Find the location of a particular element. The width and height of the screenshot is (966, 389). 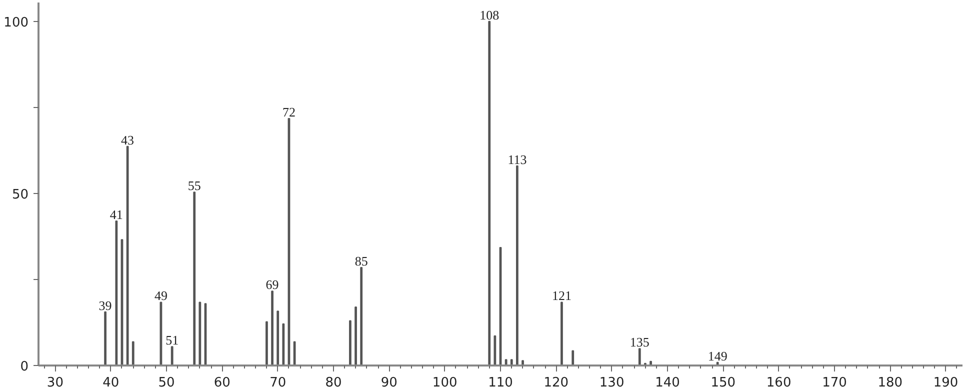

annotation: 108 is located at coordinates (490, 14).